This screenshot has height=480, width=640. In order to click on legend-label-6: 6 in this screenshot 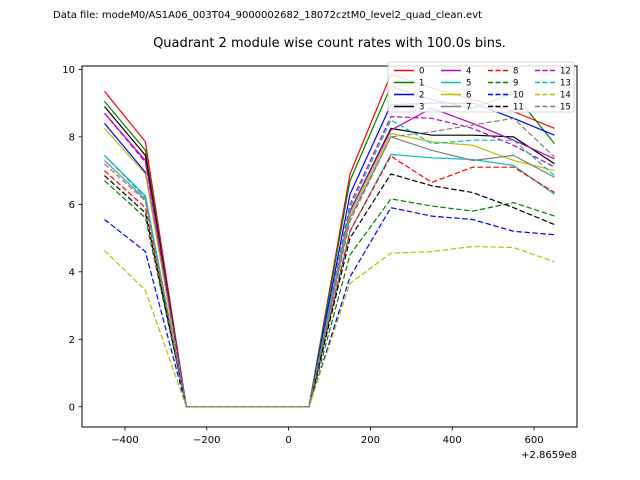, I will do `click(468, 96)`.